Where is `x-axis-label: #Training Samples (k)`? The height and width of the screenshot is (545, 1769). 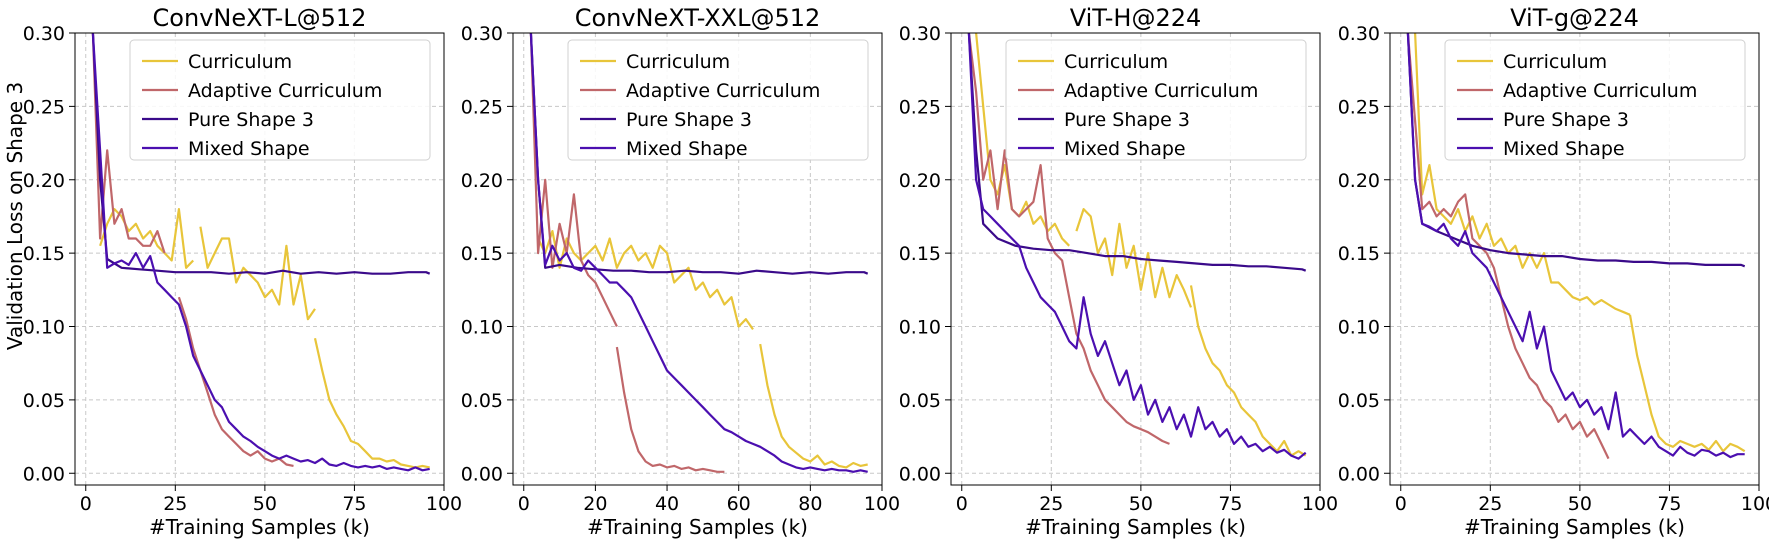
x-axis-label: #Training Samples (k) is located at coordinates (697, 527).